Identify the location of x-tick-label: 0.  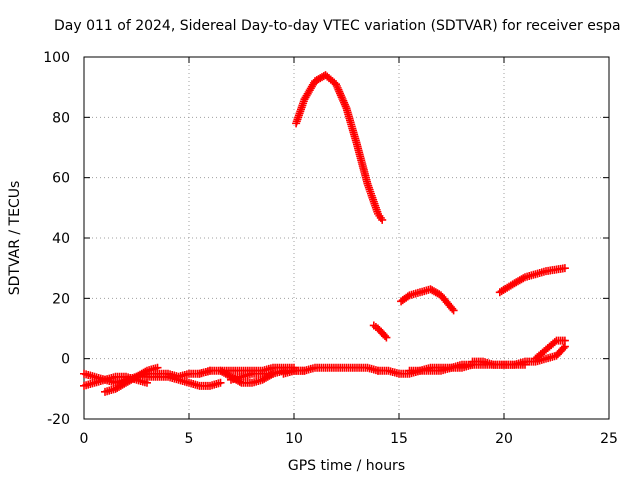
(84, 439).